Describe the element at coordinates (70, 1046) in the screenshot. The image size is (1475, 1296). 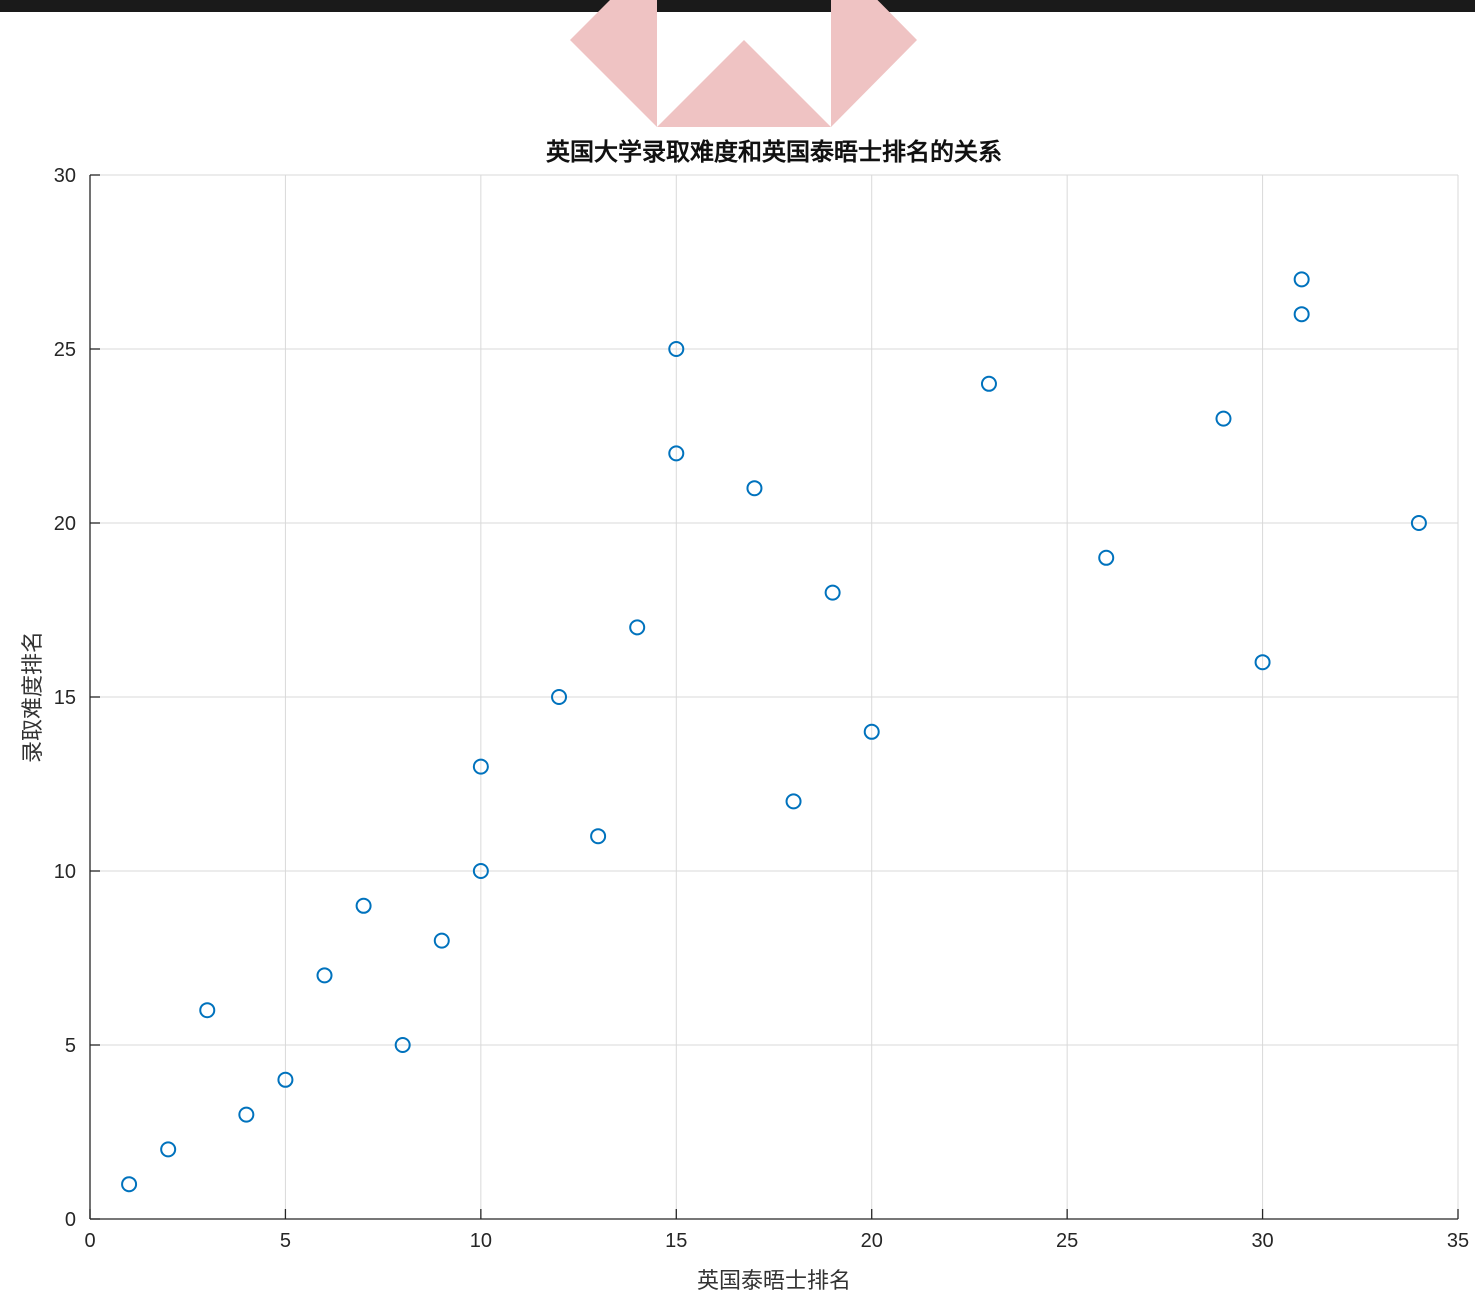
I see `y-tick-label: 5` at that location.